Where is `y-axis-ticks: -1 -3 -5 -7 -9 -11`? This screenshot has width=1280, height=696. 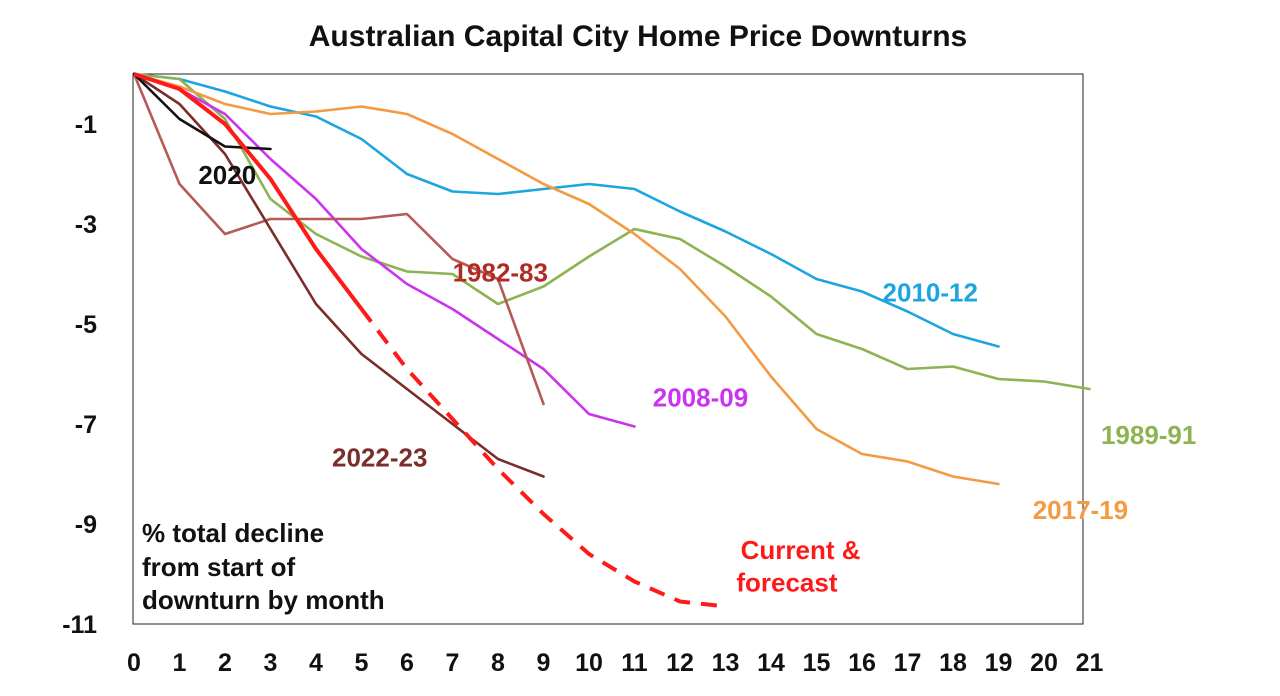 y-axis-ticks: -1 -3 -5 -7 -9 -11 is located at coordinates (79, 375).